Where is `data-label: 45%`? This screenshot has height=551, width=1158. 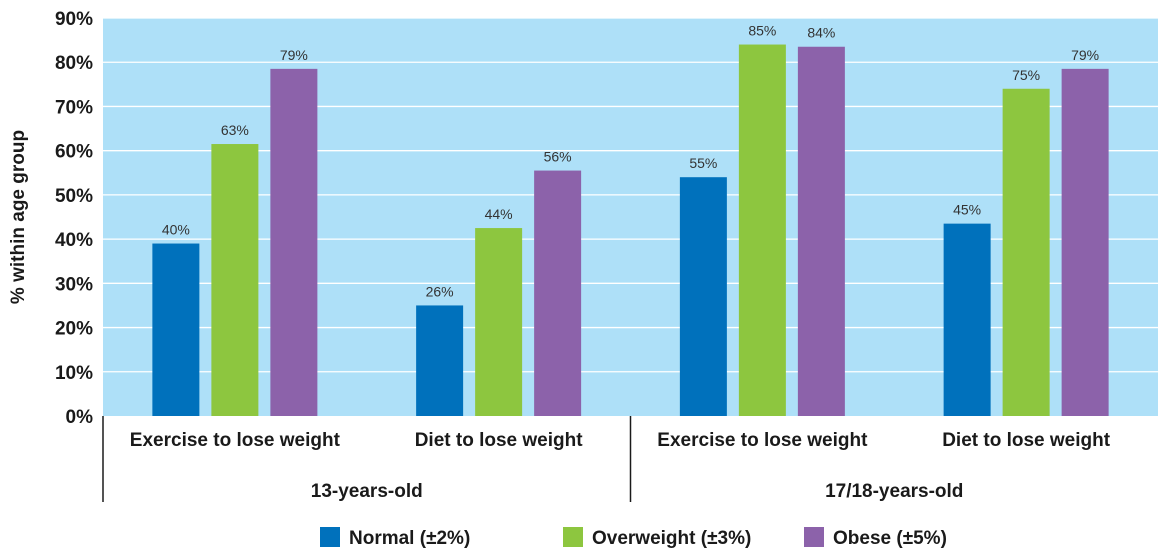
data-label: 45% is located at coordinates (967, 210).